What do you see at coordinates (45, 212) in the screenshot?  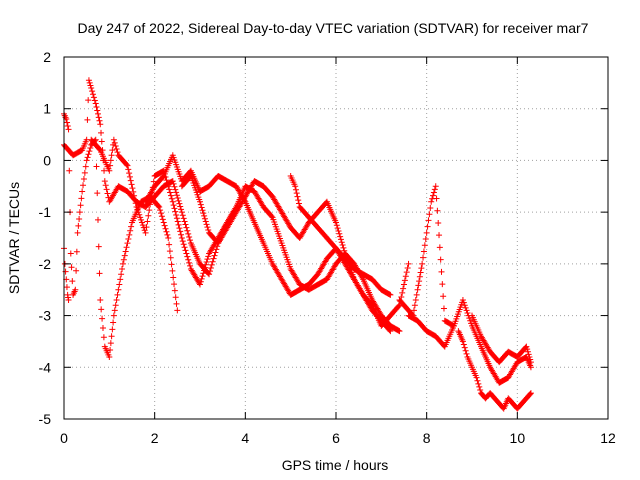 I see `y-tick-label: -1` at bounding box center [45, 212].